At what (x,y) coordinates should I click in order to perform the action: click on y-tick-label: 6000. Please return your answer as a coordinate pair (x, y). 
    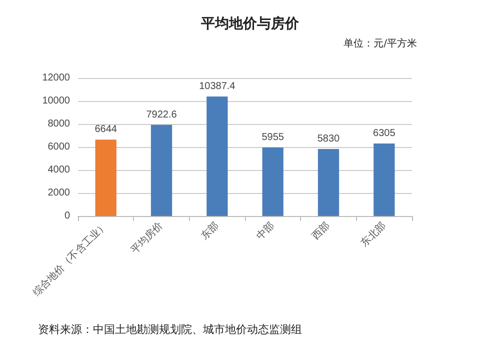
    Looking at the image, I should click on (59, 147).